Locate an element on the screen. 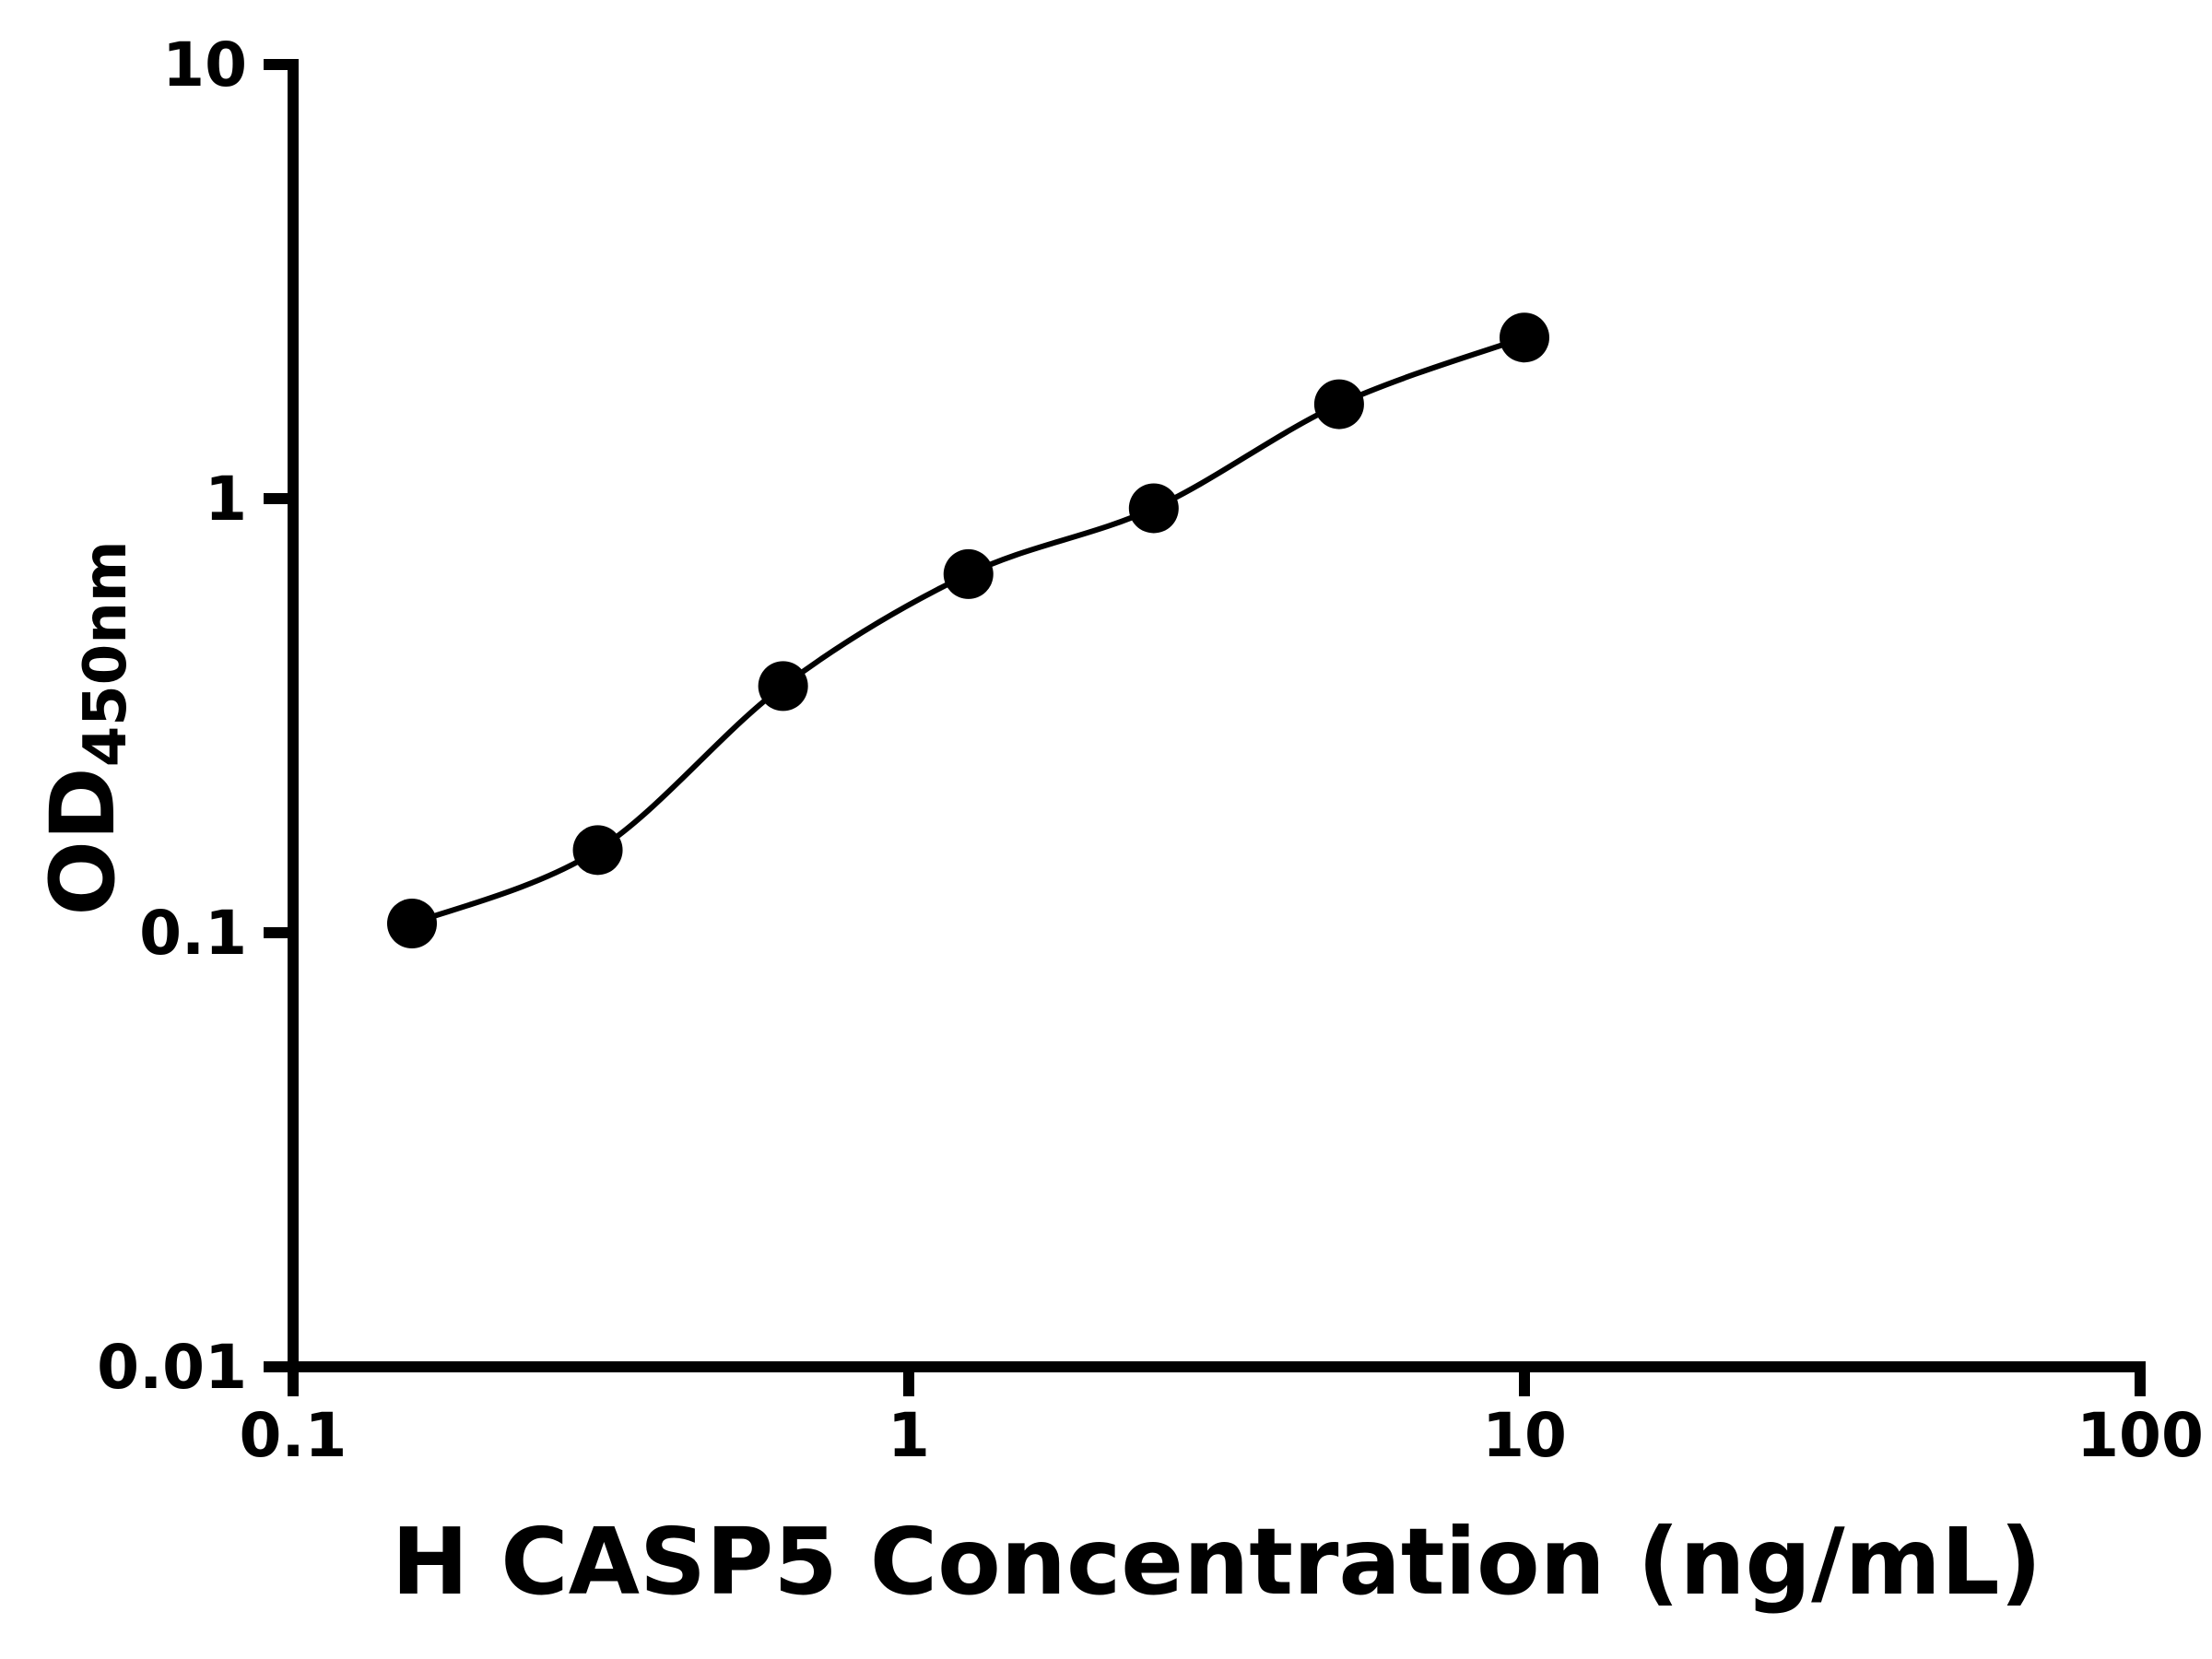  x-tick-label: 10 is located at coordinates (1524, 1435).